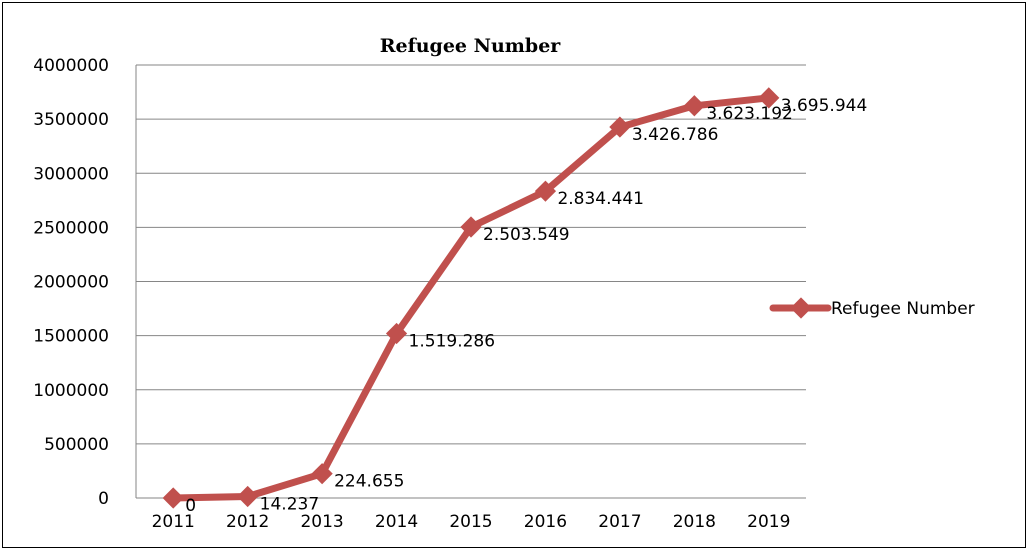  Describe the element at coordinates (694, 522) in the screenshot. I see `x-tick-label: 2018` at that location.